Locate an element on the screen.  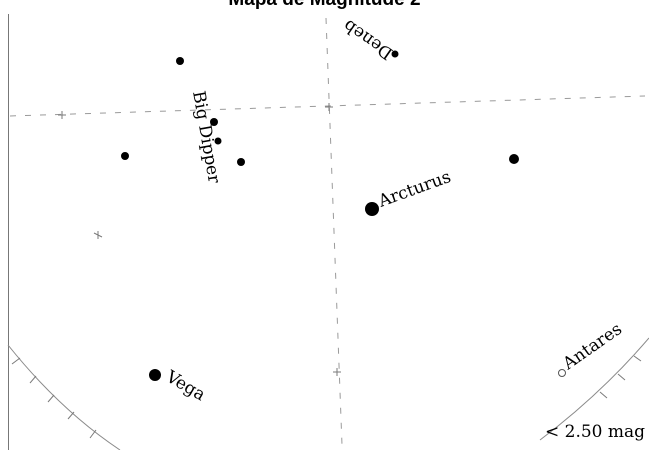
big-dipper-label: Big Dipper is located at coordinates (206, 137).